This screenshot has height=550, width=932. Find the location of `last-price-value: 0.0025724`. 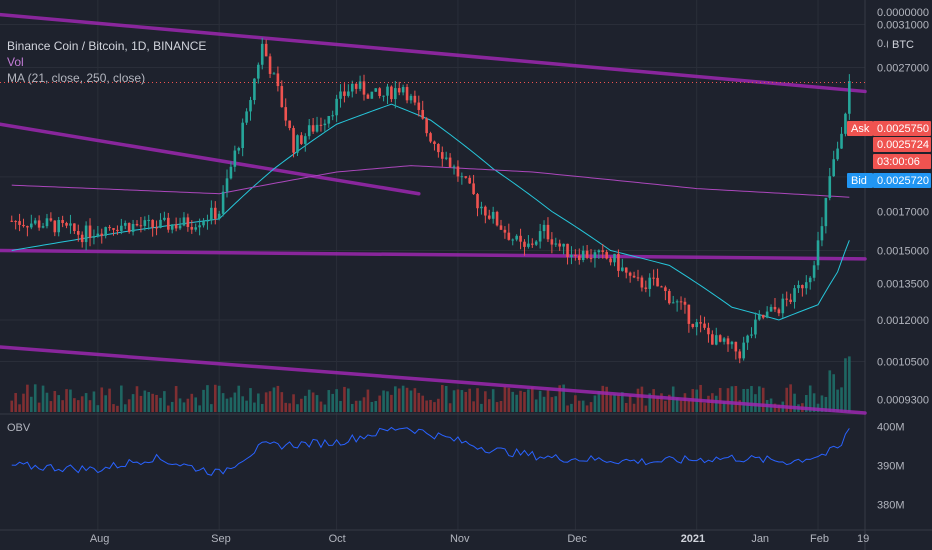

last-price-value: 0.0025724 is located at coordinates (903, 145).